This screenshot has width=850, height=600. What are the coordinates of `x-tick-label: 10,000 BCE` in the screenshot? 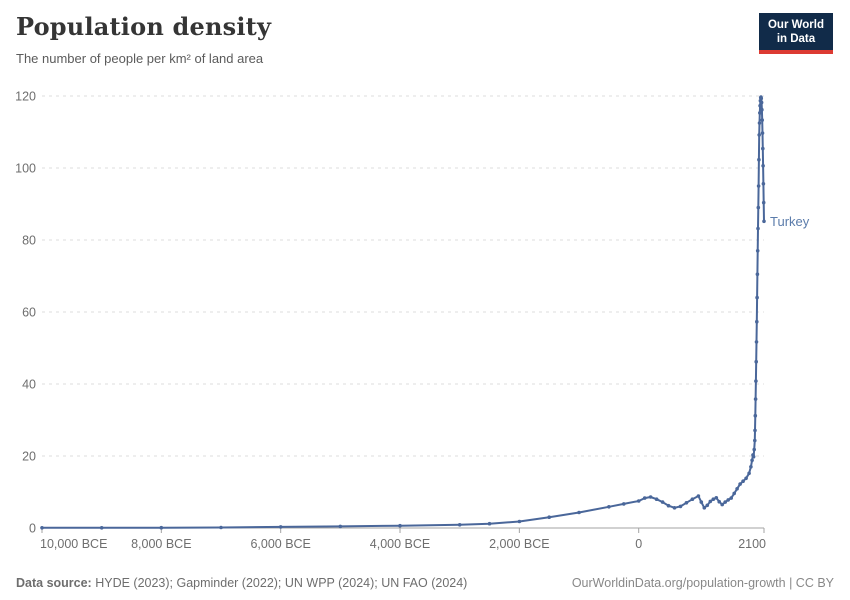 It's located at (73, 544).